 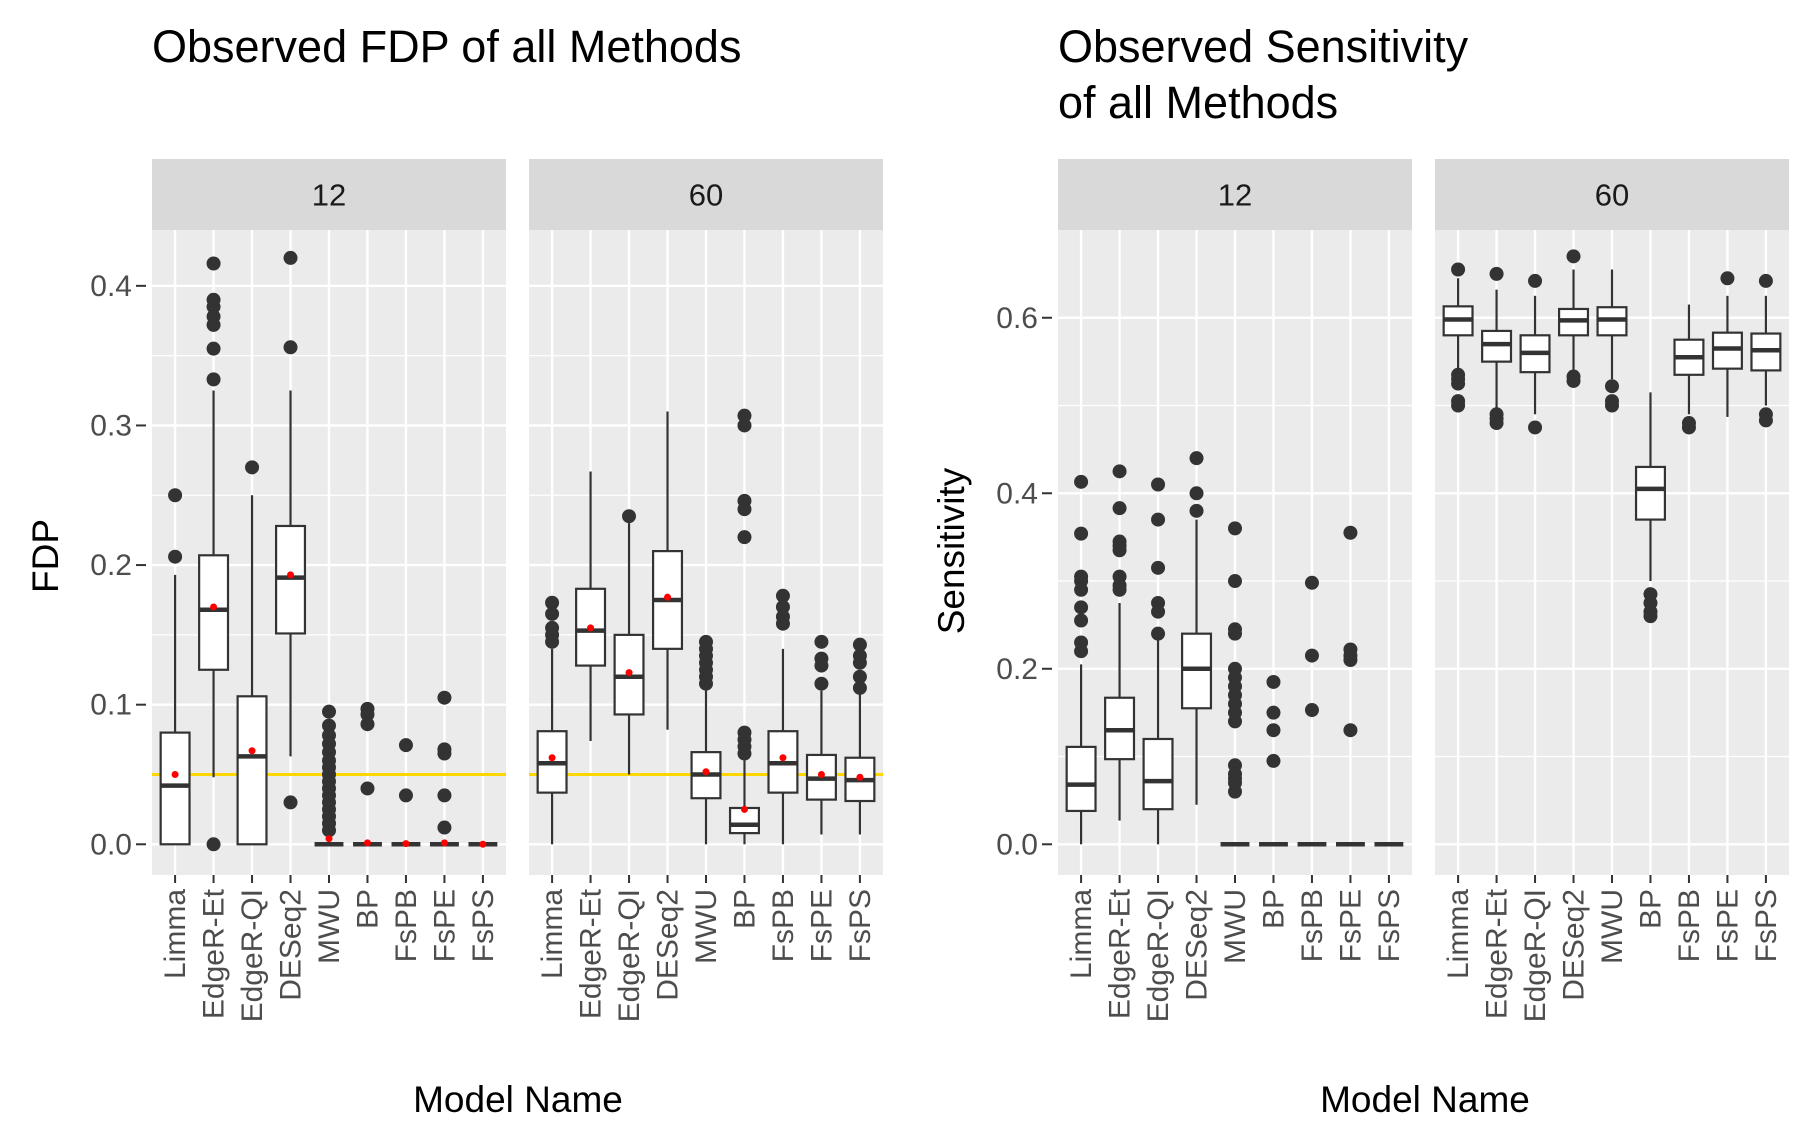 I want to click on sensitivity-x-tick-label: DESeq2, so click(x=1197, y=945).